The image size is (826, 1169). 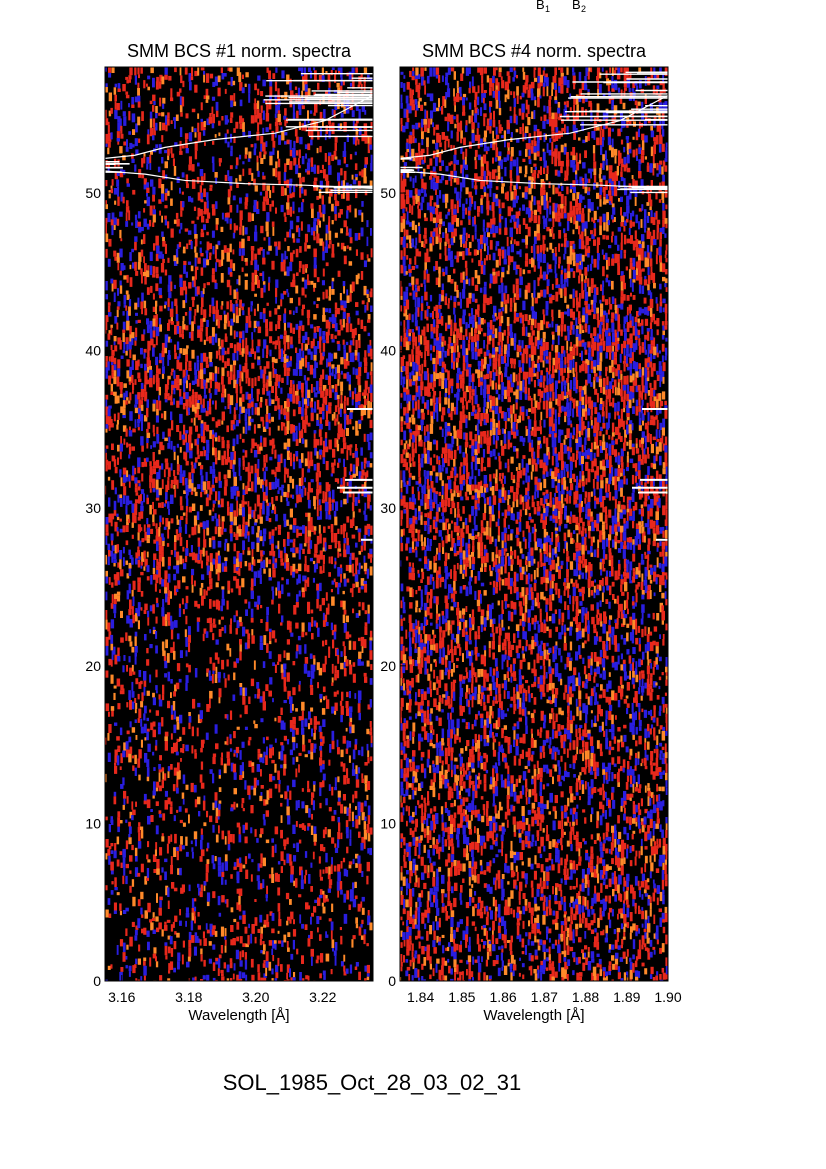 I want to click on panel-bcs1-xlabel: Wavelength [Å], so click(x=238, y=1015).